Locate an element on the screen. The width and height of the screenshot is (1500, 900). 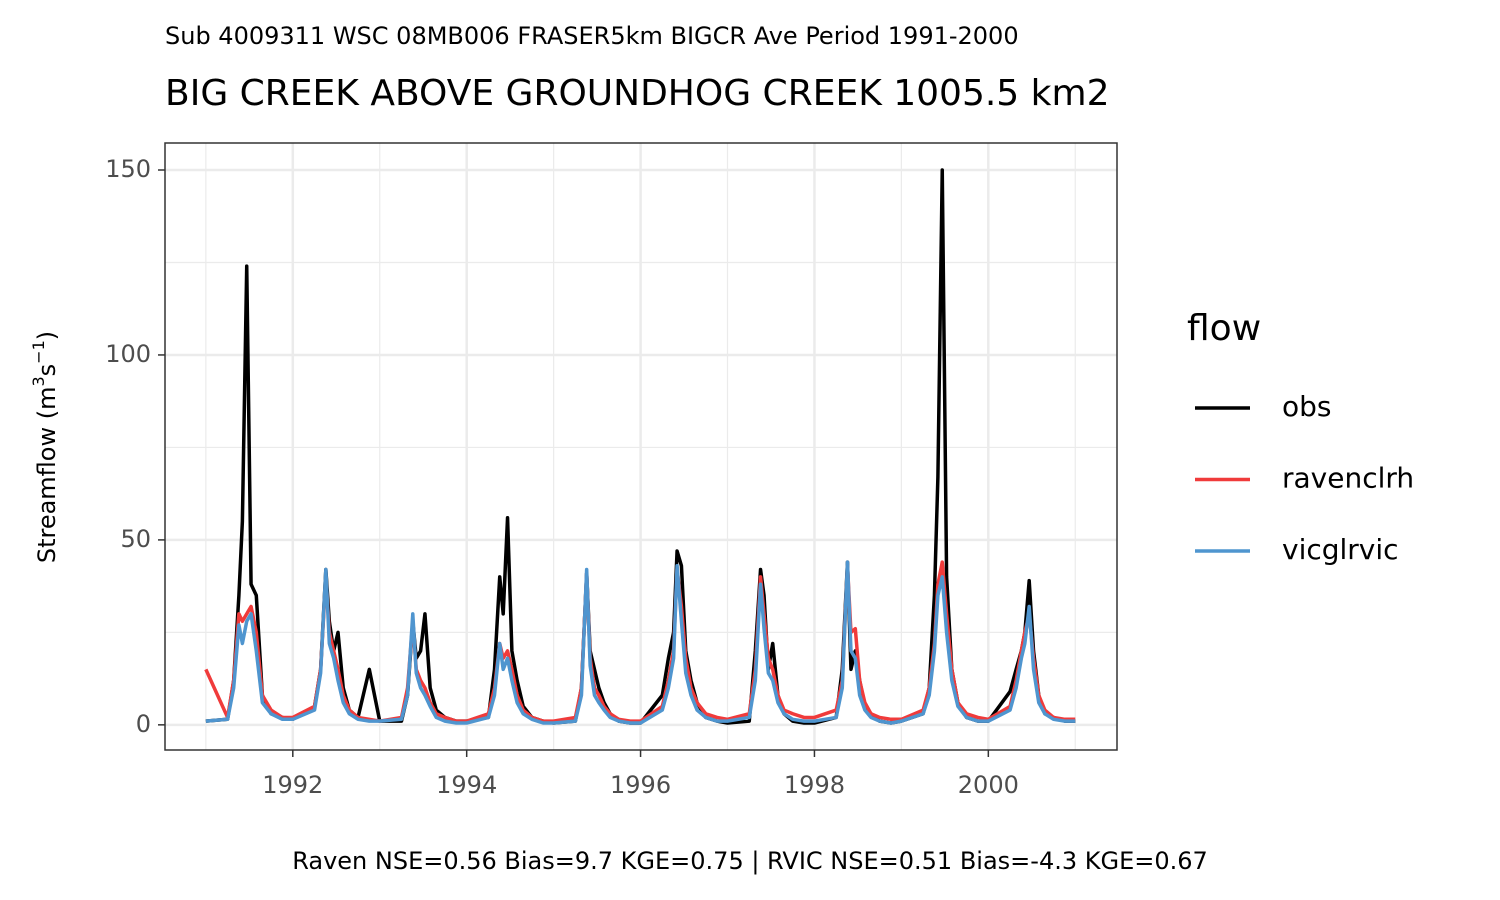
x-tick-label: 1996 is located at coordinates (640, 785).